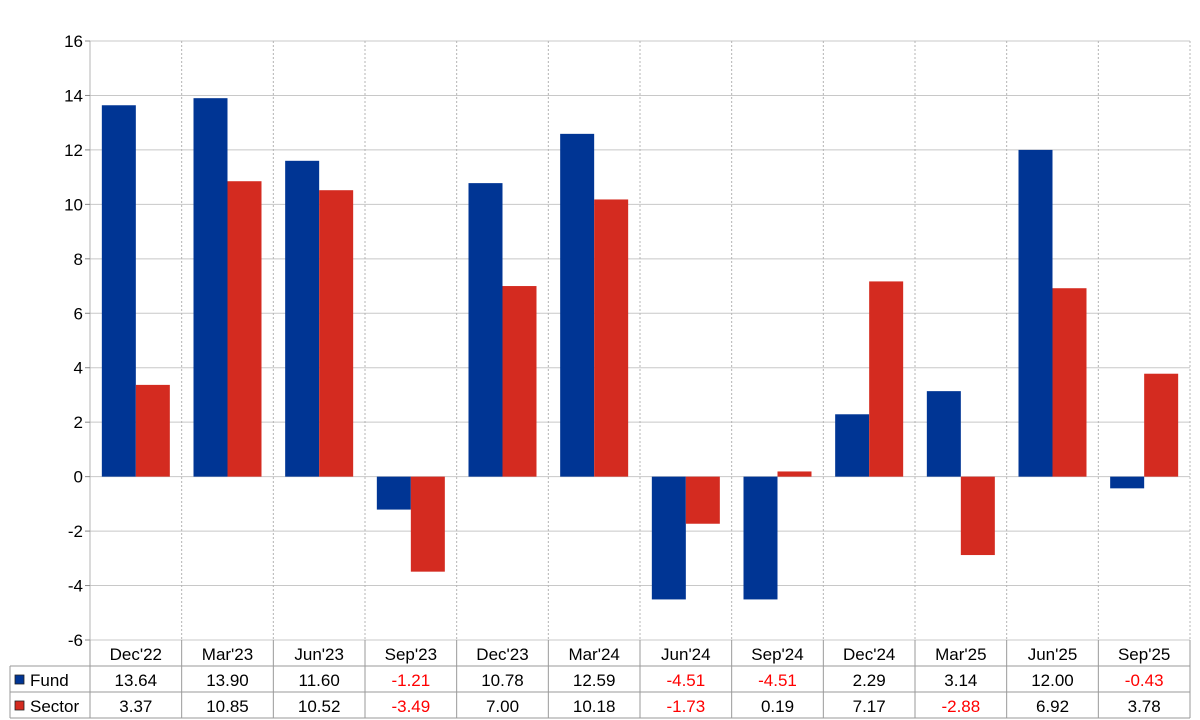 The image size is (1200, 720). Describe the element at coordinates (960, 680) in the screenshot. I see `table-cell-value: 3.14` at that location.